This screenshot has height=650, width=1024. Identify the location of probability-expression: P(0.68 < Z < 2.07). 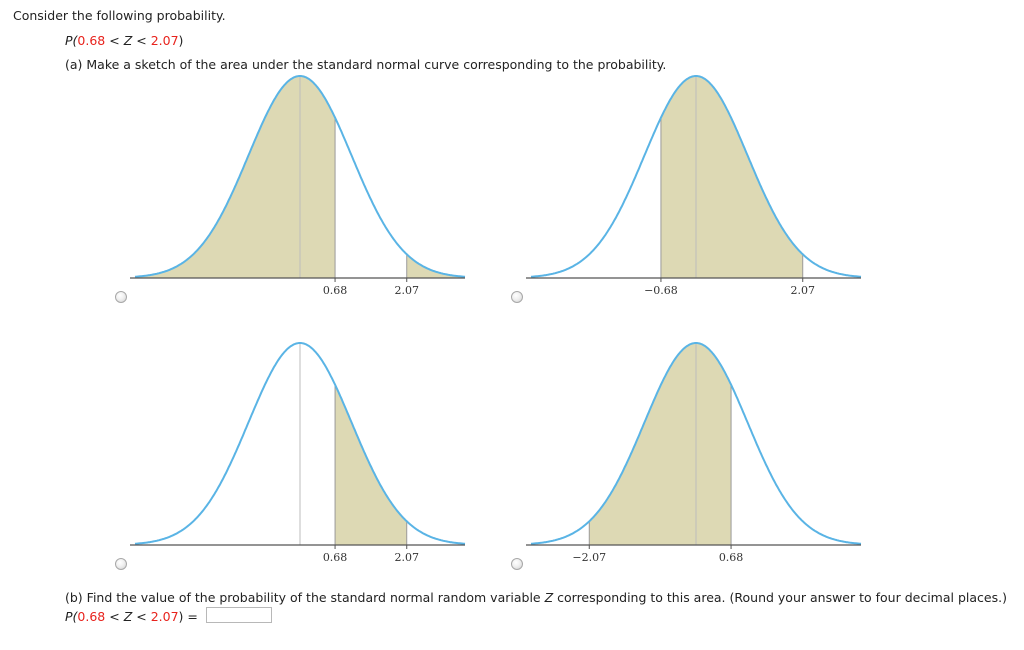
(124, 40).